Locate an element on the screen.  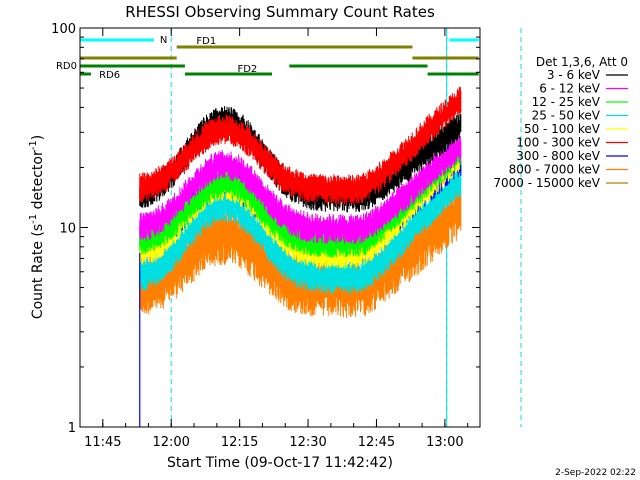
x-tick-label-2: 12:15 is located at coordinates (239, 442).